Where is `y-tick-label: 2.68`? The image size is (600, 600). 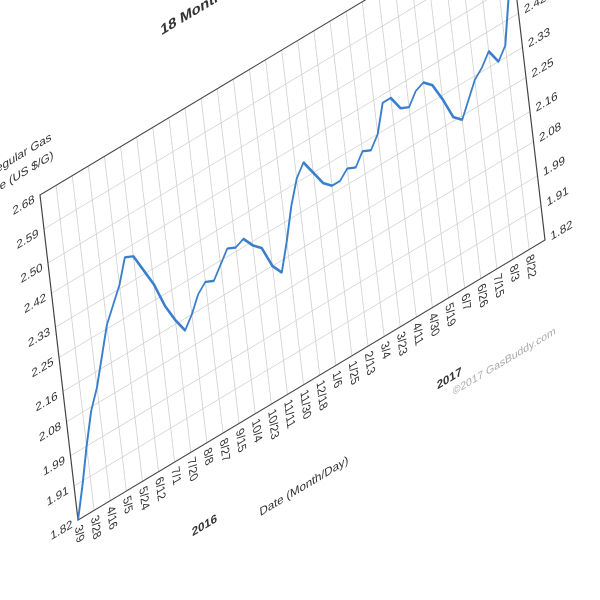
y-tick-label: 2.68 is located at coordinates (23, 205).